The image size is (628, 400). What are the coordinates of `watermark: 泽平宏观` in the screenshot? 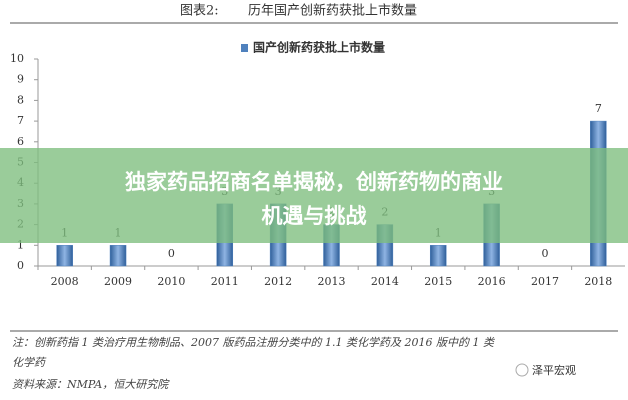 It's located at (554, 370).